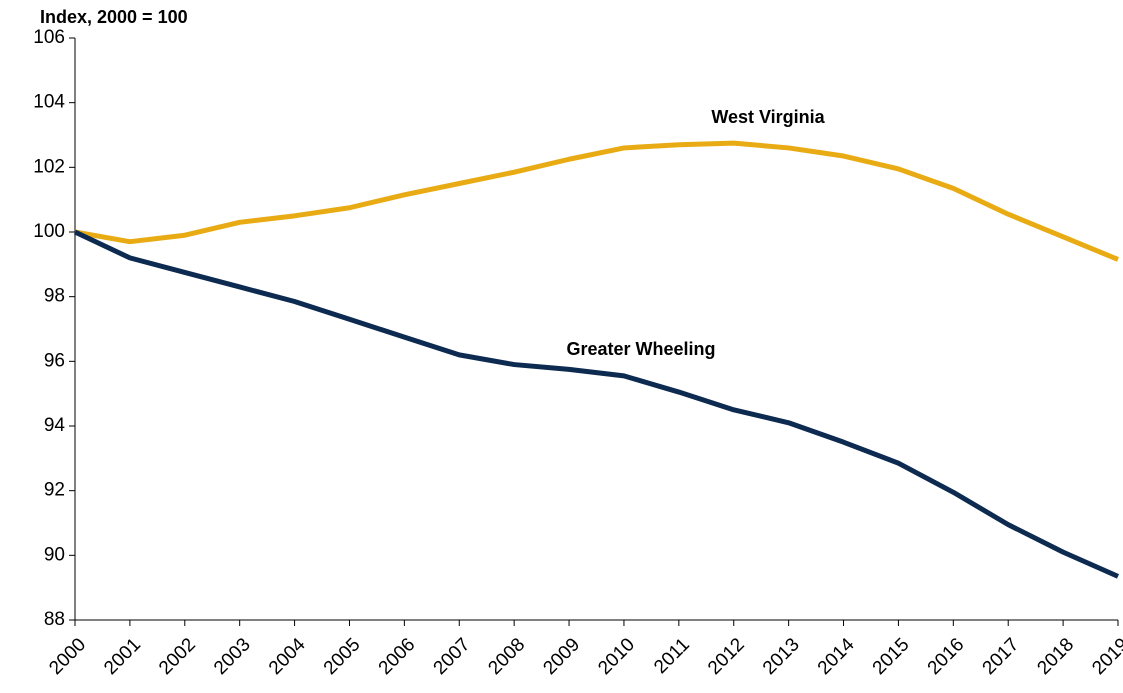 Image resolution: width=1123 pixels, height=693 pixels. I want to click on y-tick-label: 88, so click(54, 619).